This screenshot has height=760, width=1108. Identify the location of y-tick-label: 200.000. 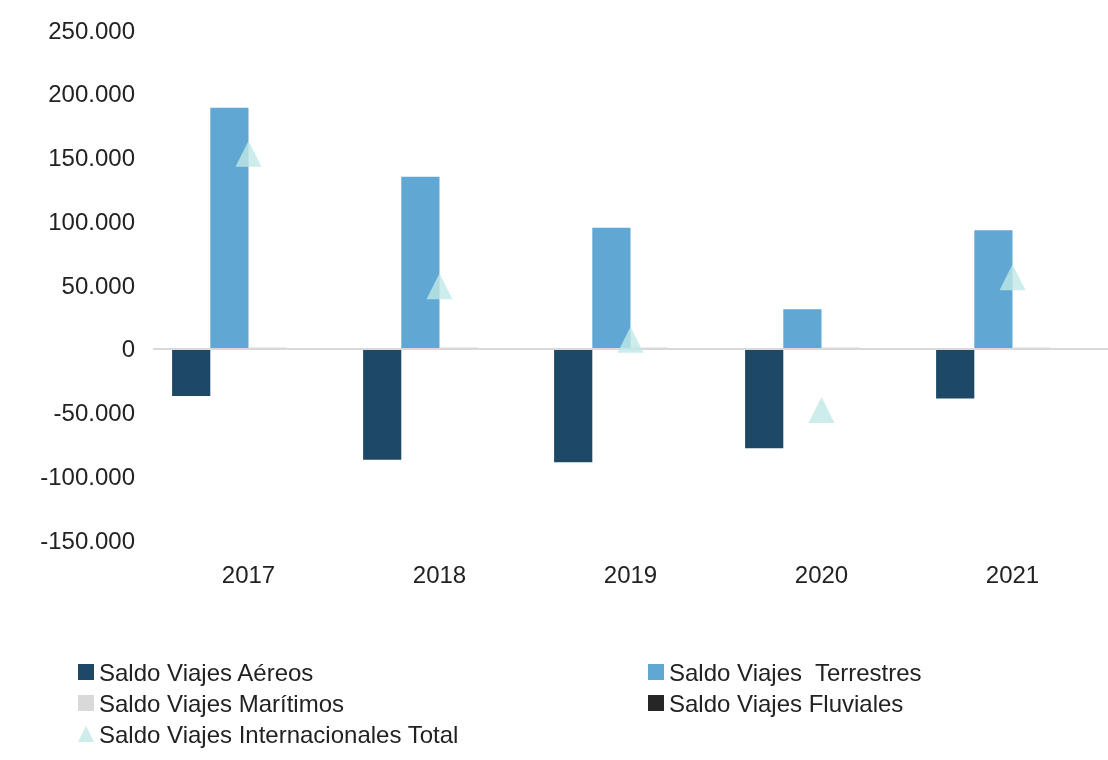
(91, 94).